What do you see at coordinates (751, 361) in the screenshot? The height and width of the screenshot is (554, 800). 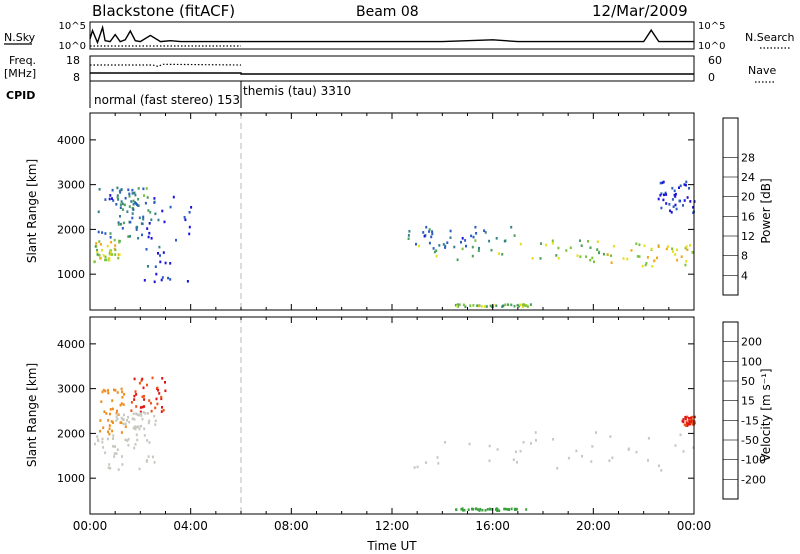 I see `colorbar-tick-label: 100` at bounding box center [751, 361].